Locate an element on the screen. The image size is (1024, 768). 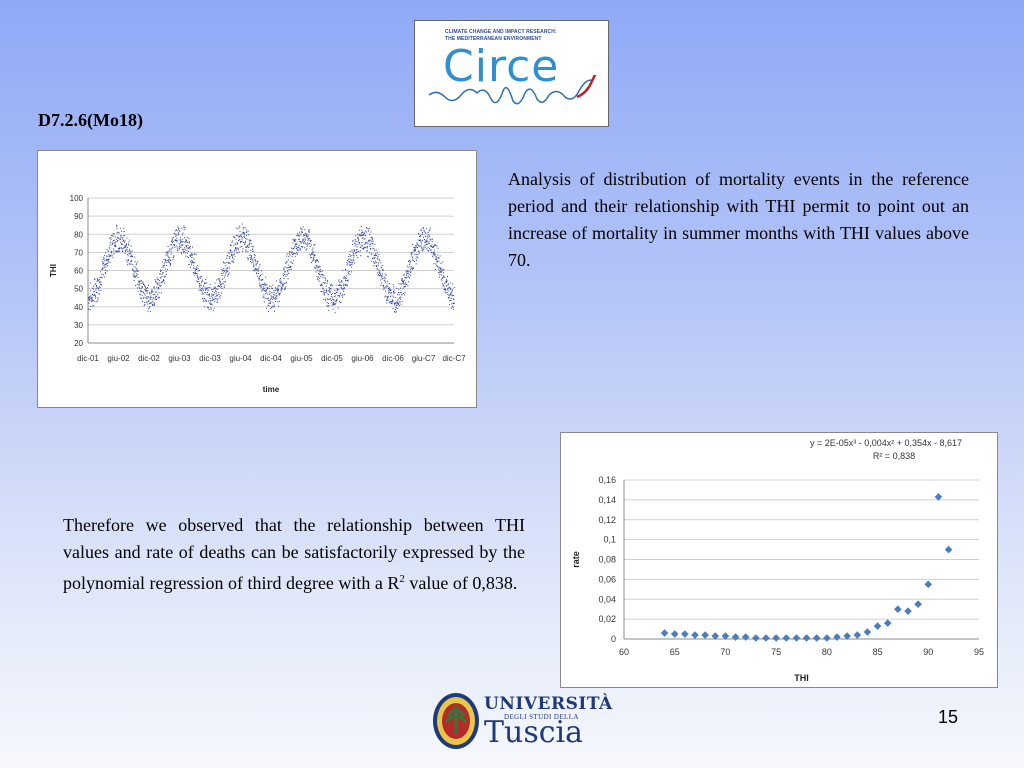
x-tick-label: giu-05 is located at coordinates (301, 358).